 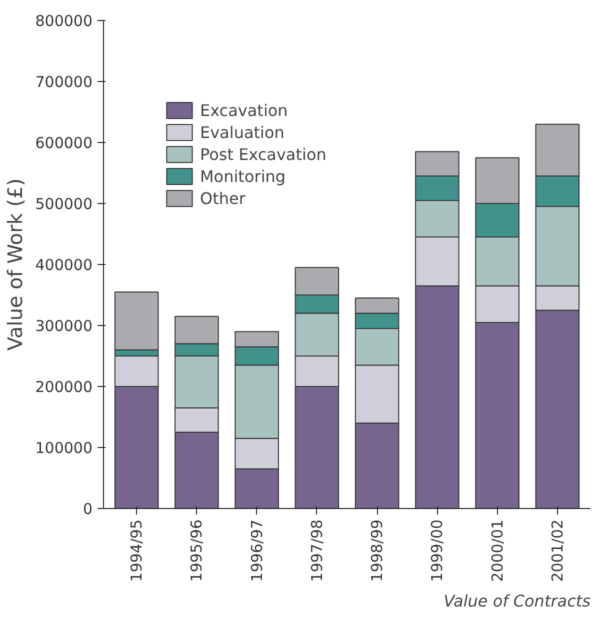 What do you see at coordinates (557, 550) in the screenshot?
I see `x-tick-label: 2001/02` at bounding box center [557, 550].